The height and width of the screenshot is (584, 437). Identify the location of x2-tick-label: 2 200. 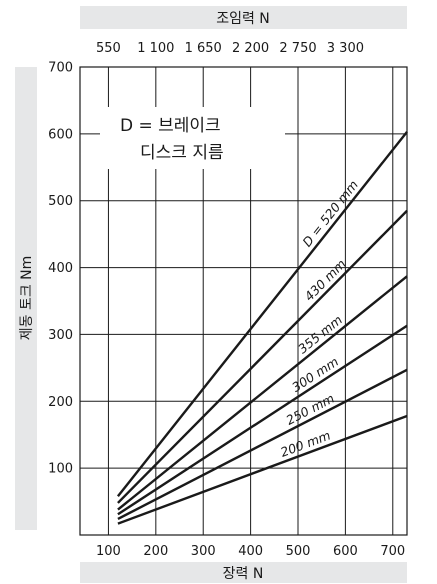
(250, 48).